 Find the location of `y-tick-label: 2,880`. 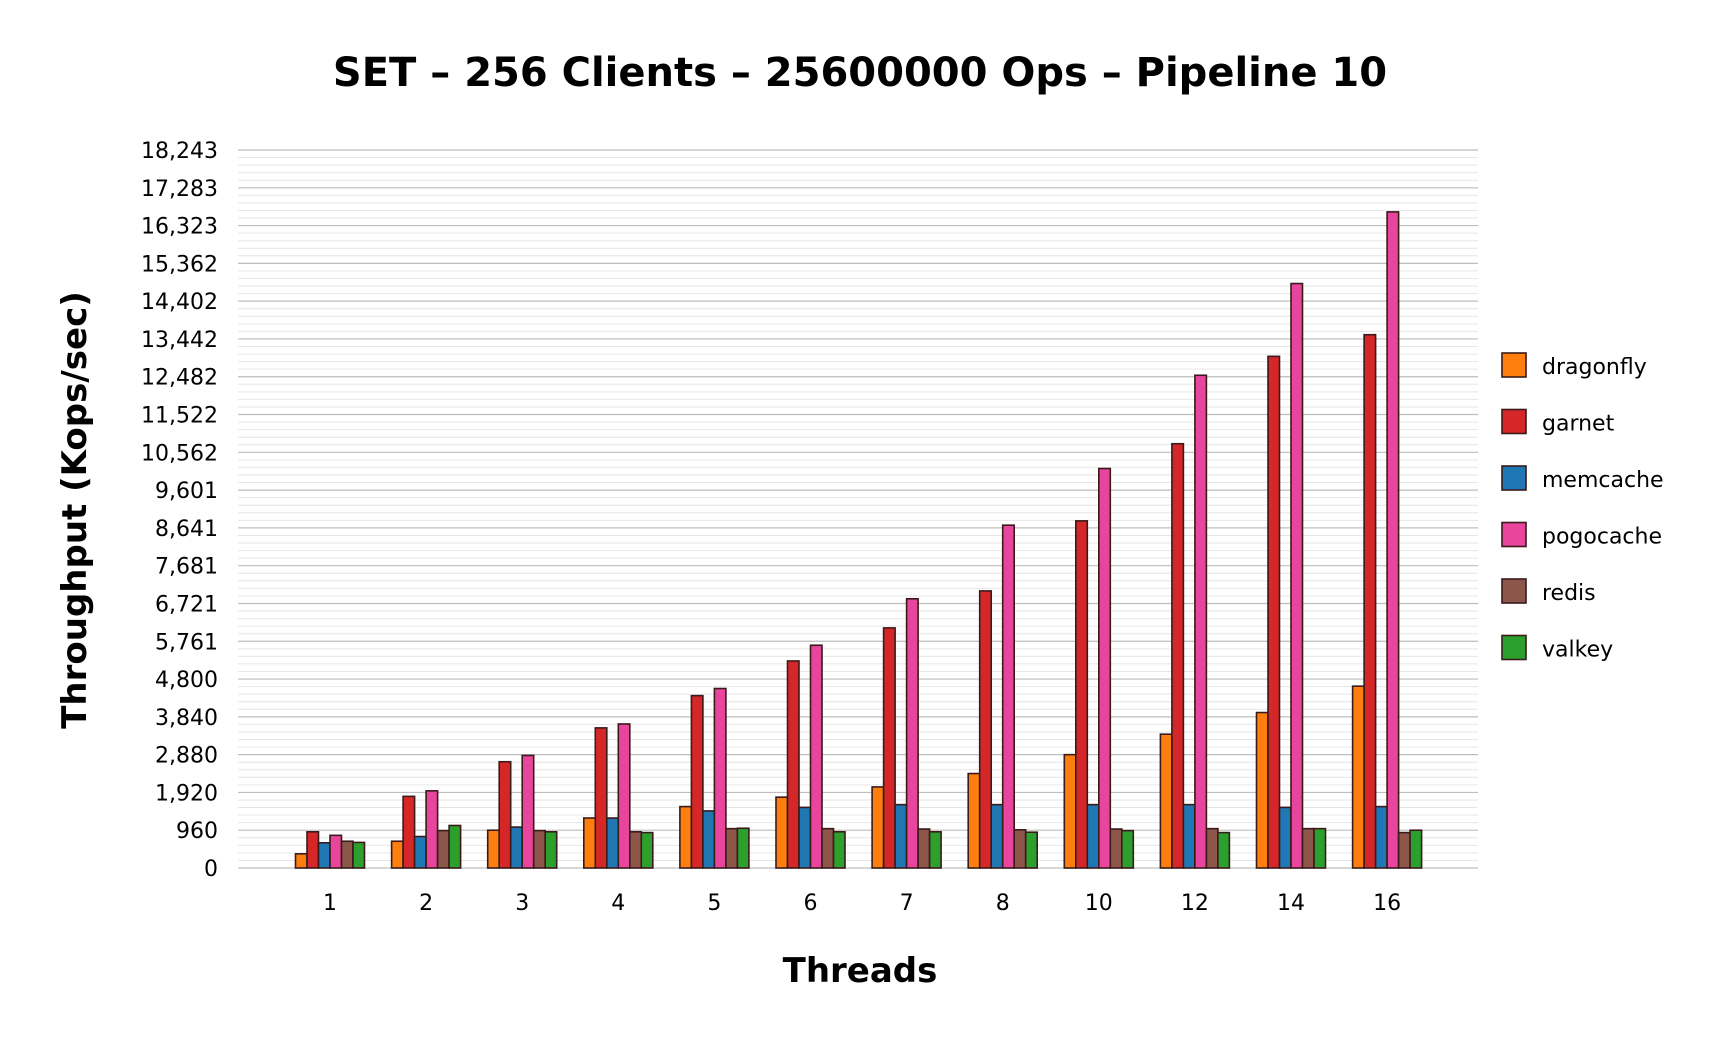

y-tick-label: 2,880 is located at coordinates (186, 756).